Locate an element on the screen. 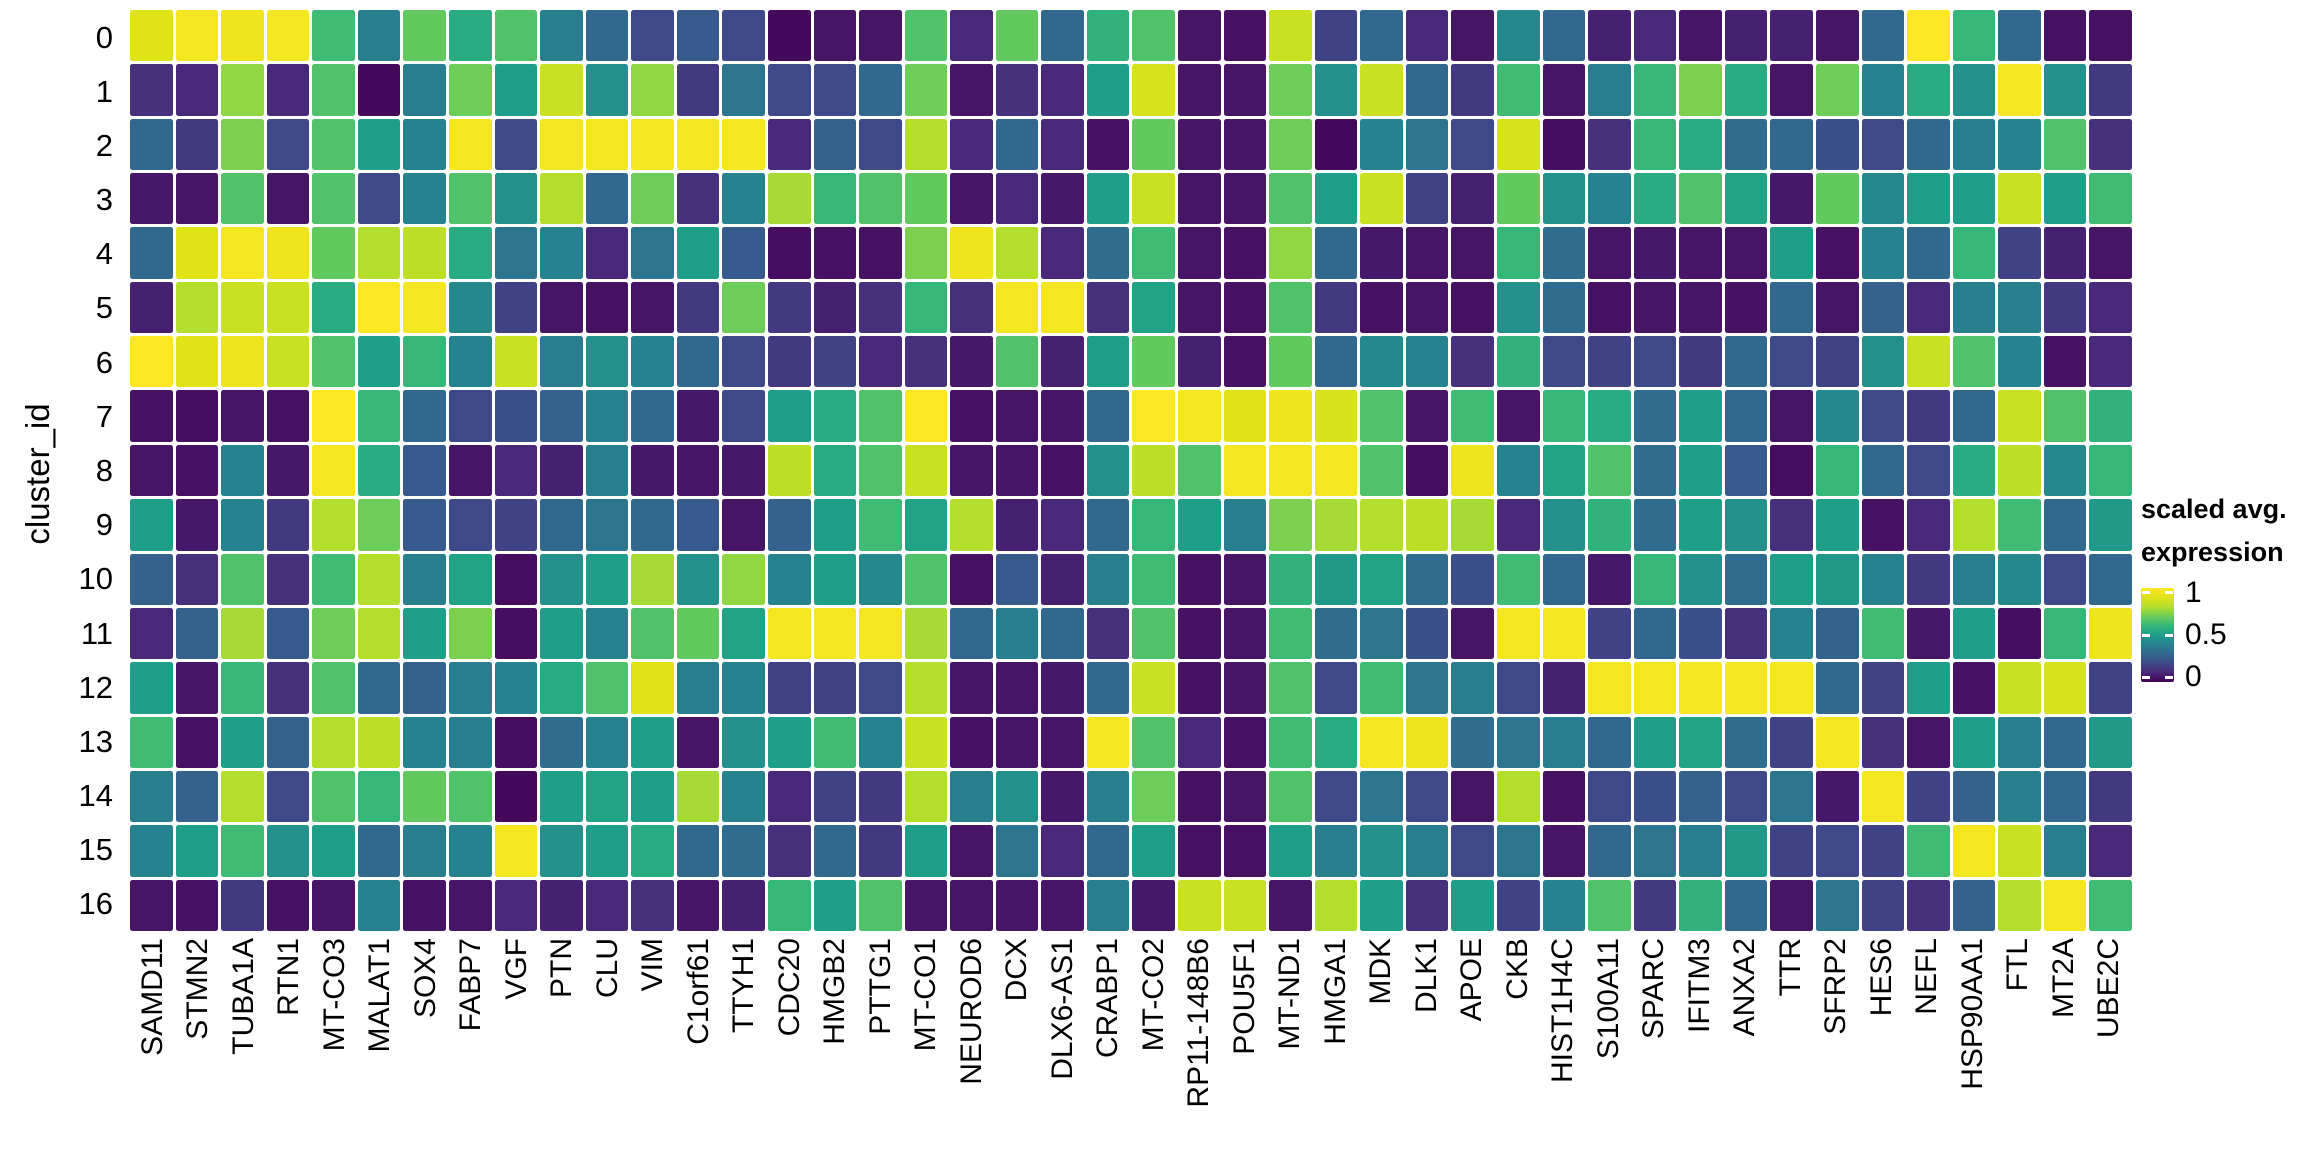 The image size is (2304, 1152). row-tick-label: 7 is located at coordinates (104, 416).